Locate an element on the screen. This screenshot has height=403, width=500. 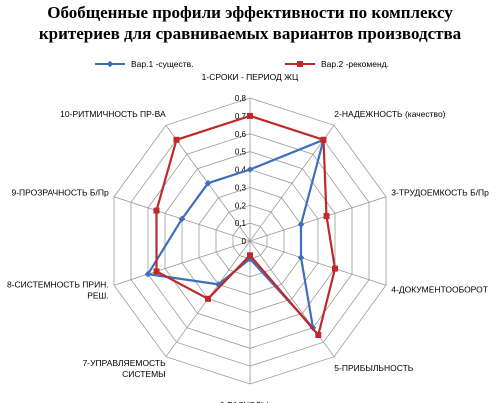
axis-label: 8-СИСТЕМНОСТЬ ПРИН. РЕШ. is located at coordinates (58, 290).